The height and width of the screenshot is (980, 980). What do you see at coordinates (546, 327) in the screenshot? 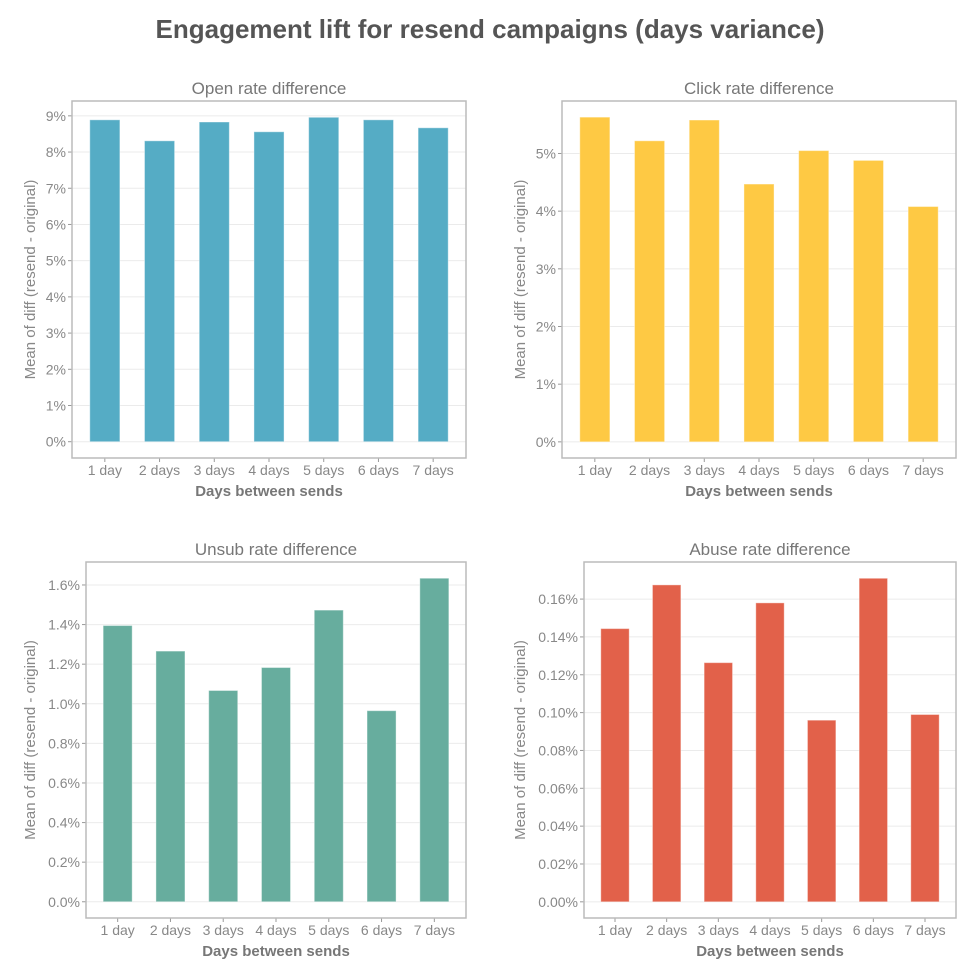
I see `y-tick-label: 2%` at bounding box center [546, 327].